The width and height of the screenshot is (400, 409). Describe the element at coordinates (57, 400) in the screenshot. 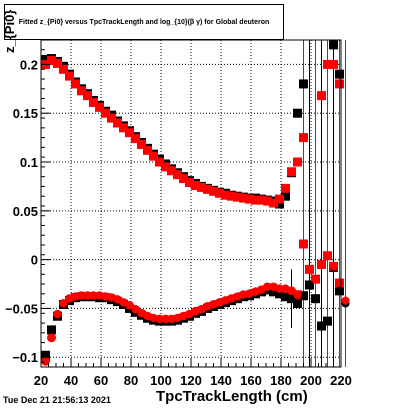

I see `timestamp-footer: Tue Dec 21 21:56:13 2021` at that location.